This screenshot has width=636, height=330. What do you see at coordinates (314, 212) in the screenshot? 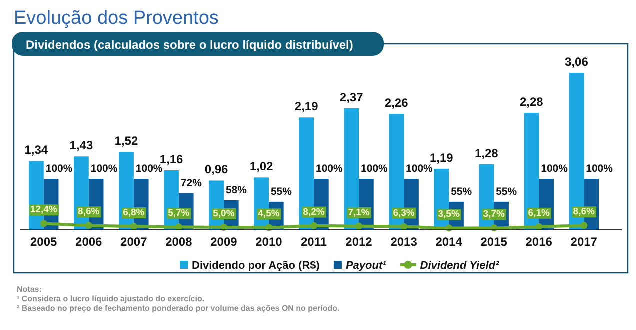
I see `data-label: 8,2%` at bounding box center [314, 212].